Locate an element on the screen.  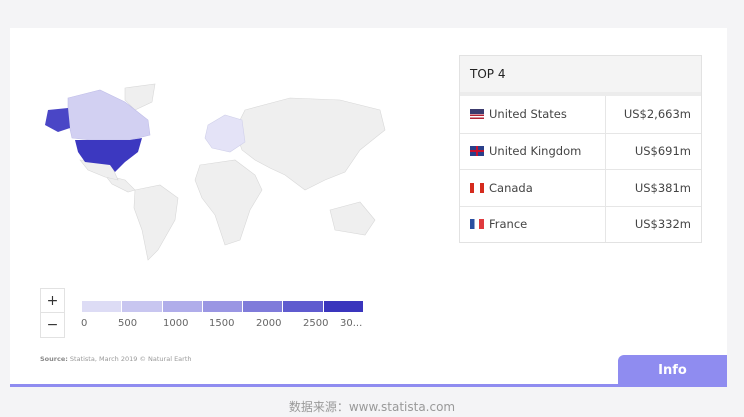
country-cell: Canada is located at coordinates (533, 188).